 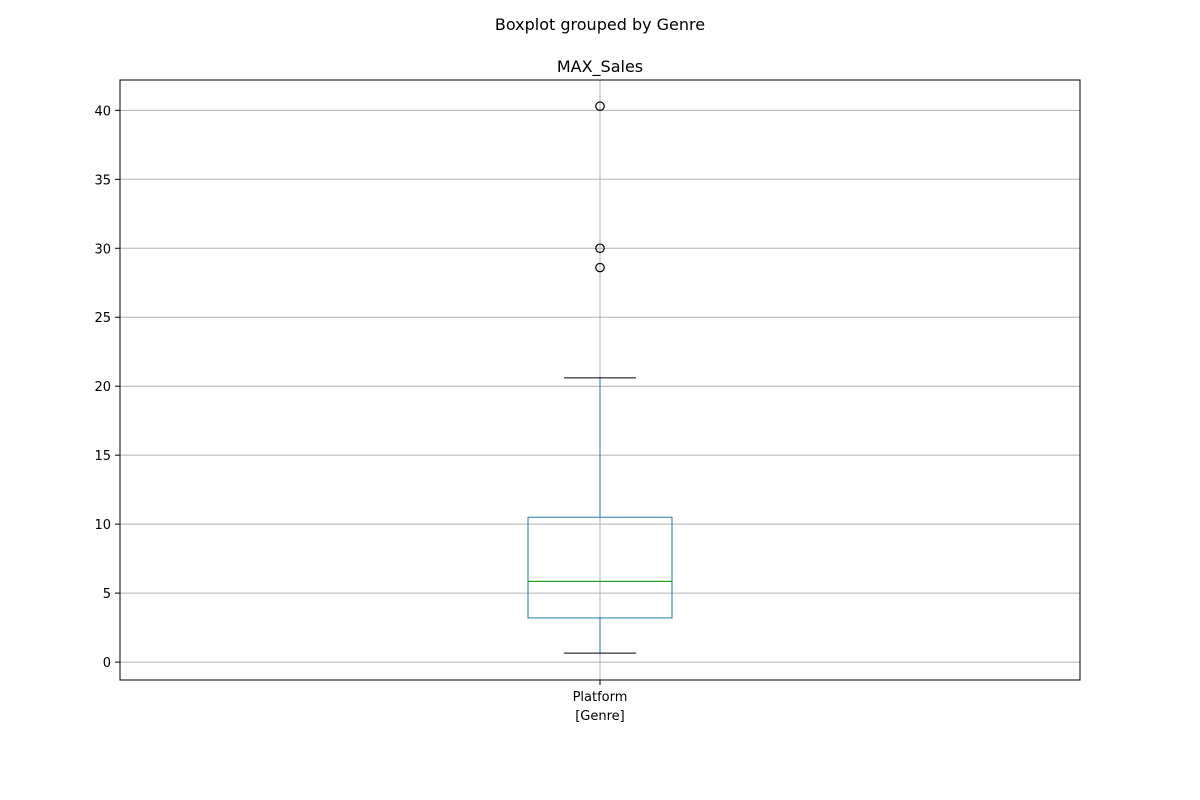 What do you see at coordinates (102, 111) in the screenshot?
I see `y-tick-label-40: 40` at bounding box center [102, 111].